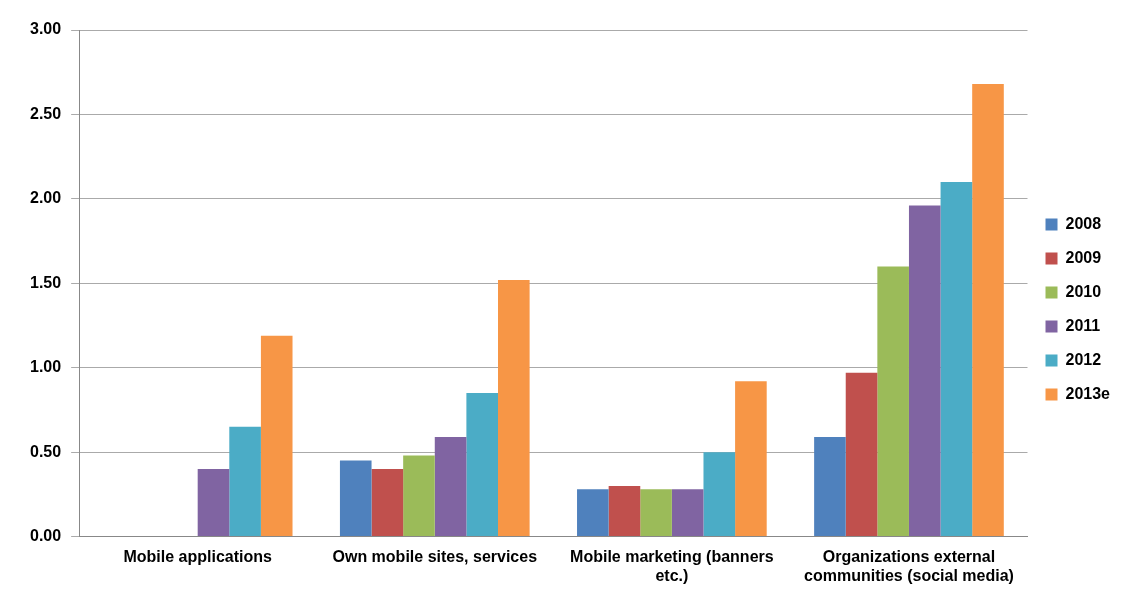  I want to click on x-tick-label: Mobile applications, so click(198, 556).